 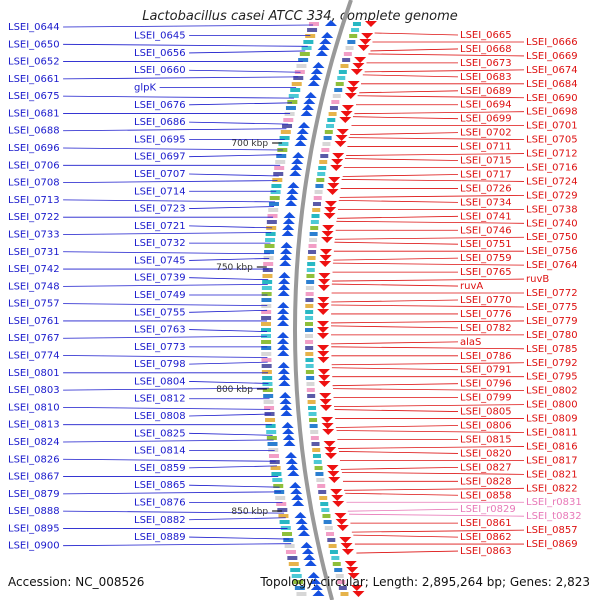 I want to click on gene-label-left: LSEI_0755, so click(x=160, y=312).